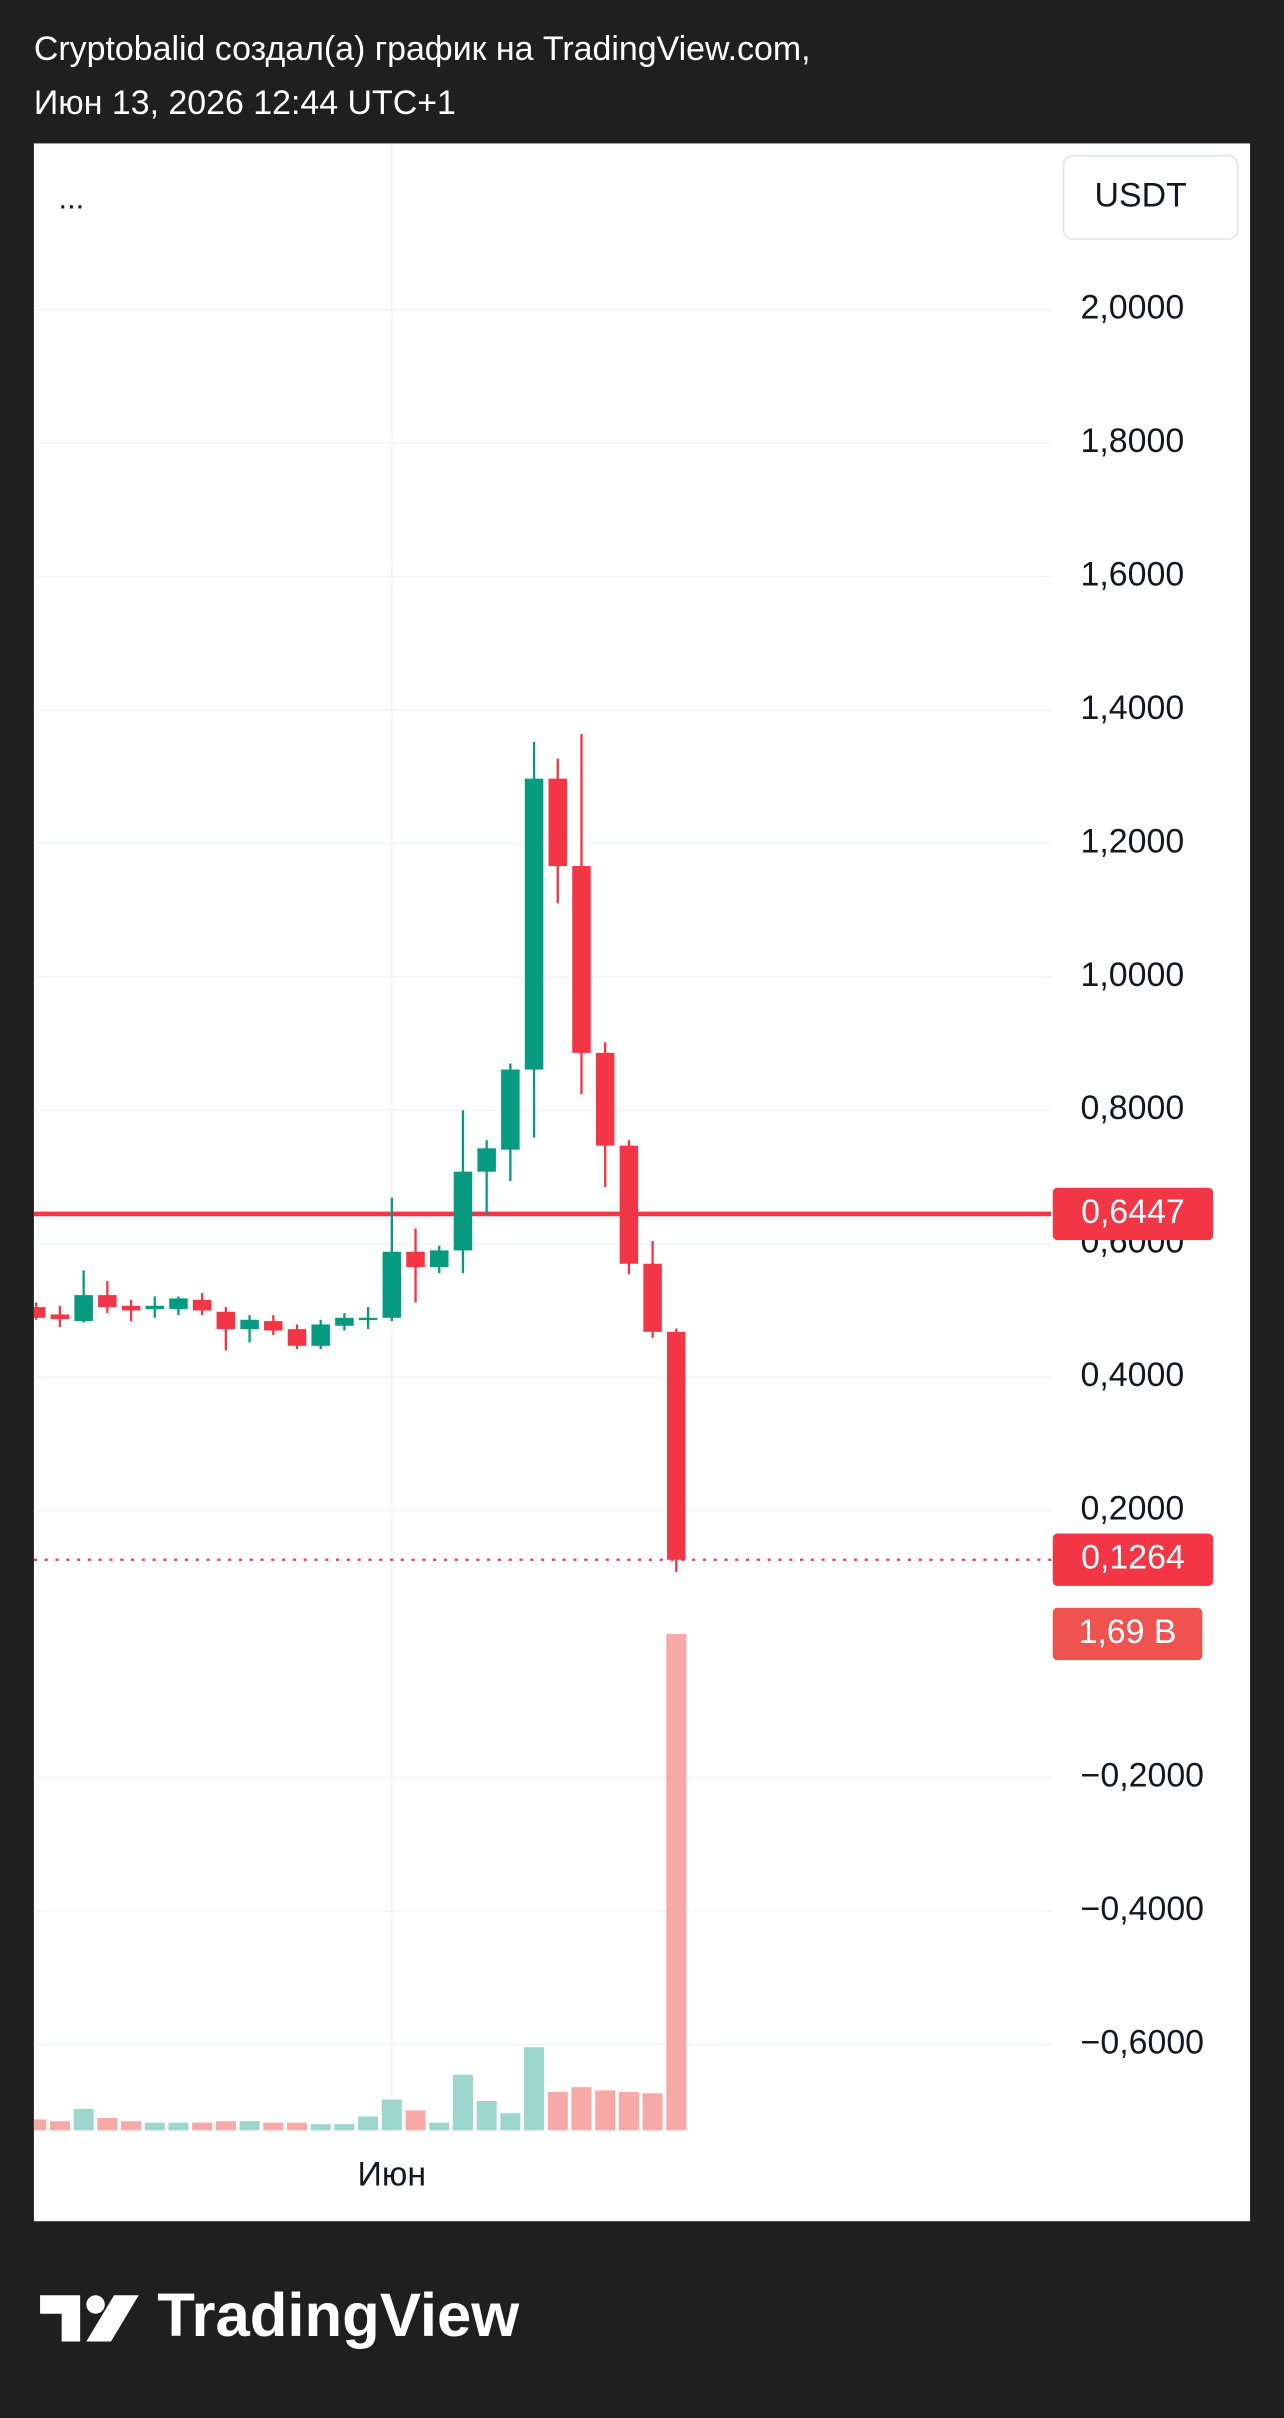 This screenshot has height=2418, width=1284. I want to click on alert-price-label-box, so click(1133, 1214).